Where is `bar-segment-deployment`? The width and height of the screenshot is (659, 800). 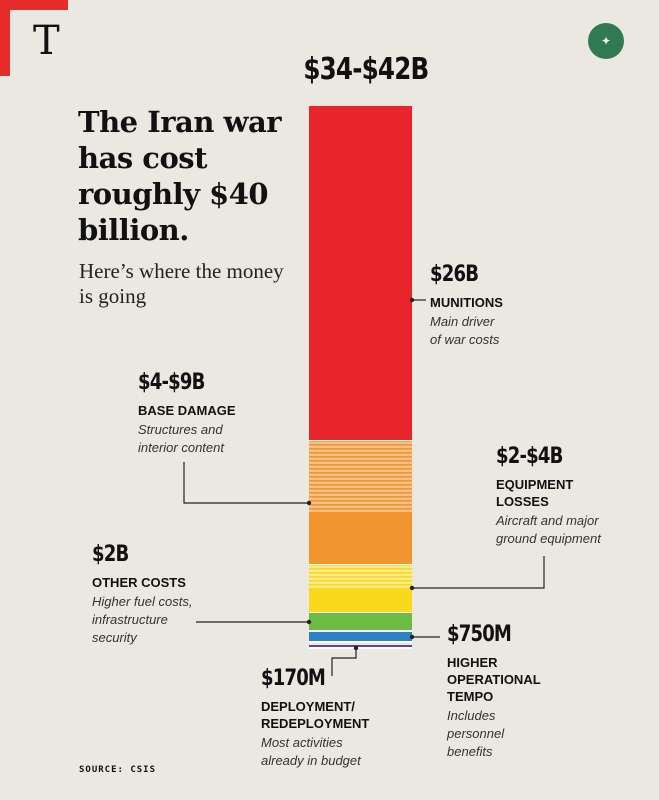 bar-segment-deployment is located at coordinates (360, 646).